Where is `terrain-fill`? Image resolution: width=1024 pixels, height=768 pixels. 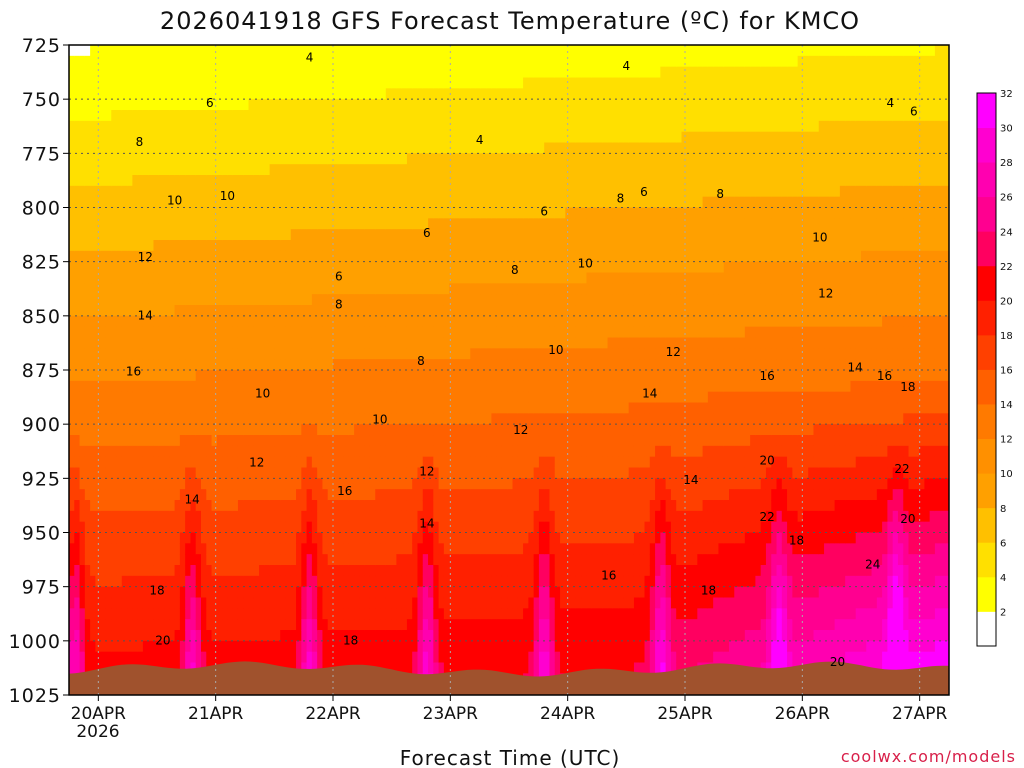 terrain-fill is located at coordinates (509, 678).